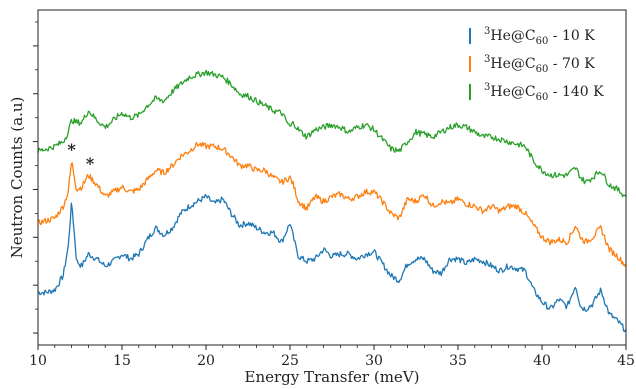  I want to click on legend-entry: 3He@C60 - 10 K, so click(539, 36).